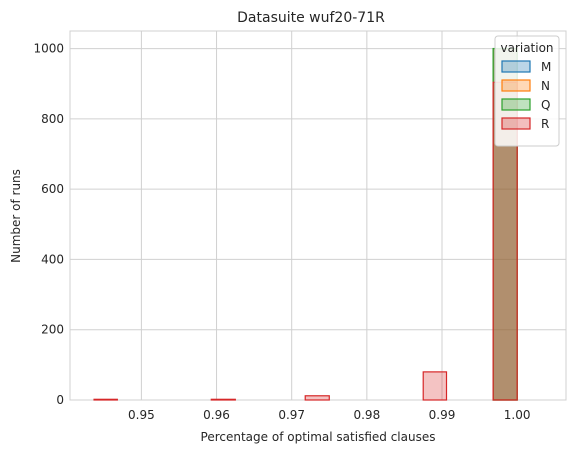 This screenshot has width=576, height=453. What do you see at coordinates (216, 415) in the screenshot?
I see `x-tick-label: 0.96` at bounding box center [216, 415].